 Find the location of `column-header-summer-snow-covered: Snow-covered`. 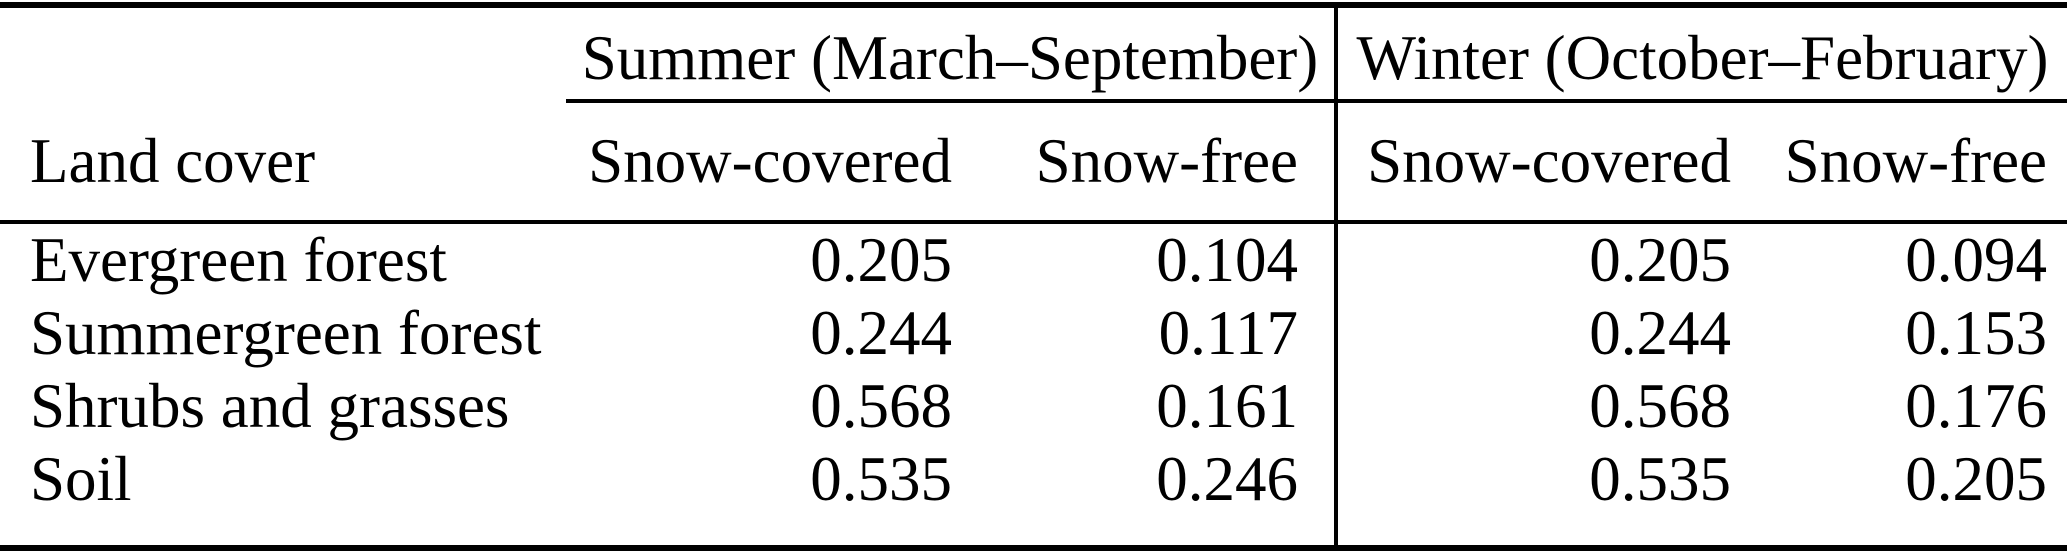

column-header-summer-snow-covered: Snow-covered is located at coordinates (777, 163).